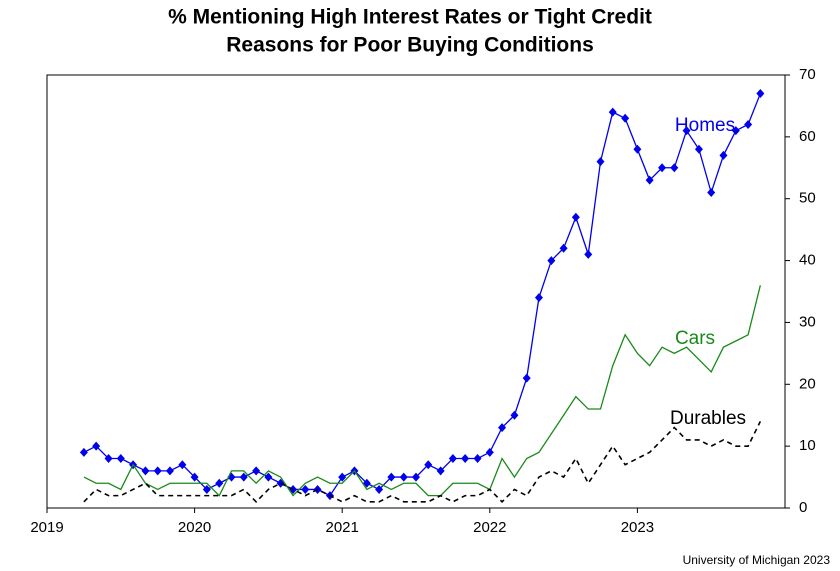 Image resolution: width=840 pixels, height=571 pixels. I want to click on x-tick-label: 2021, so click(342, 527).